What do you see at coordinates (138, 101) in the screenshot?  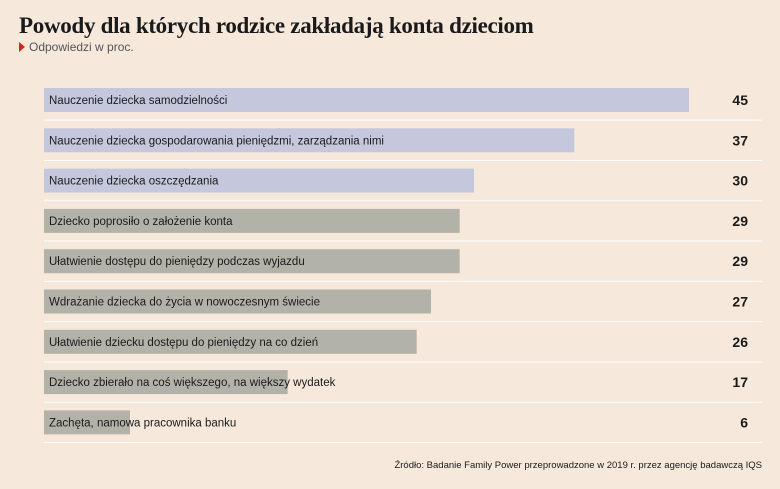 I see `bar-category-label: Nauczenie dziecka samodzielności` at bounding box center [138, 101].